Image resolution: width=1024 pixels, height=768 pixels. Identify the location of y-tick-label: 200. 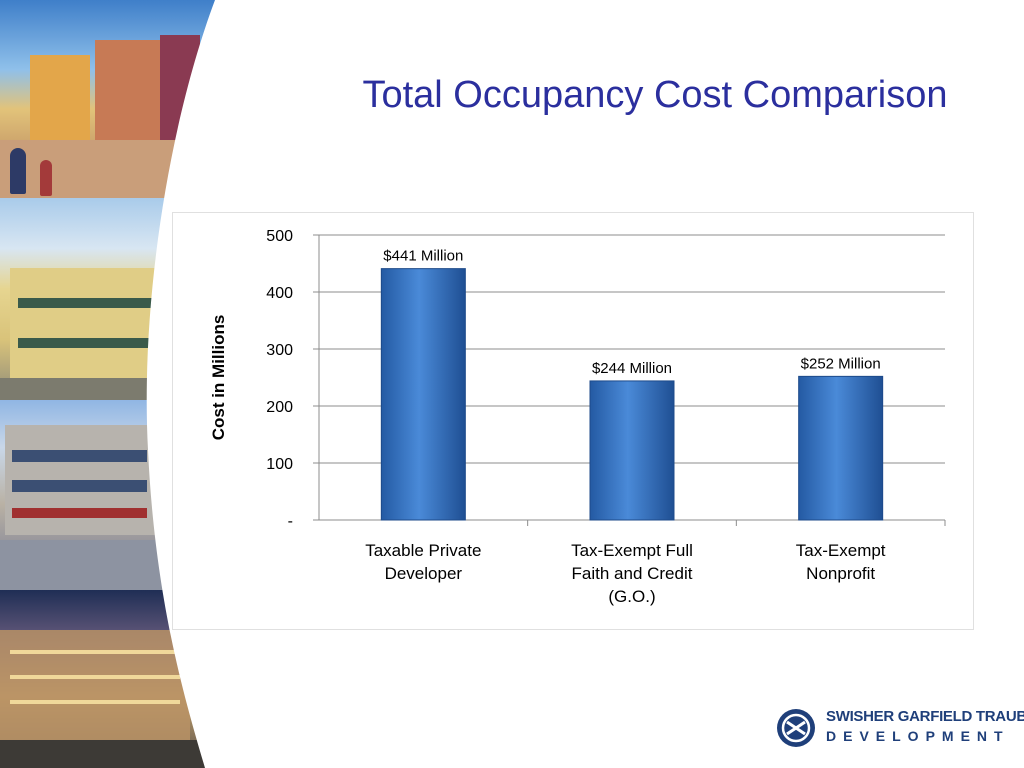
(279, 407).